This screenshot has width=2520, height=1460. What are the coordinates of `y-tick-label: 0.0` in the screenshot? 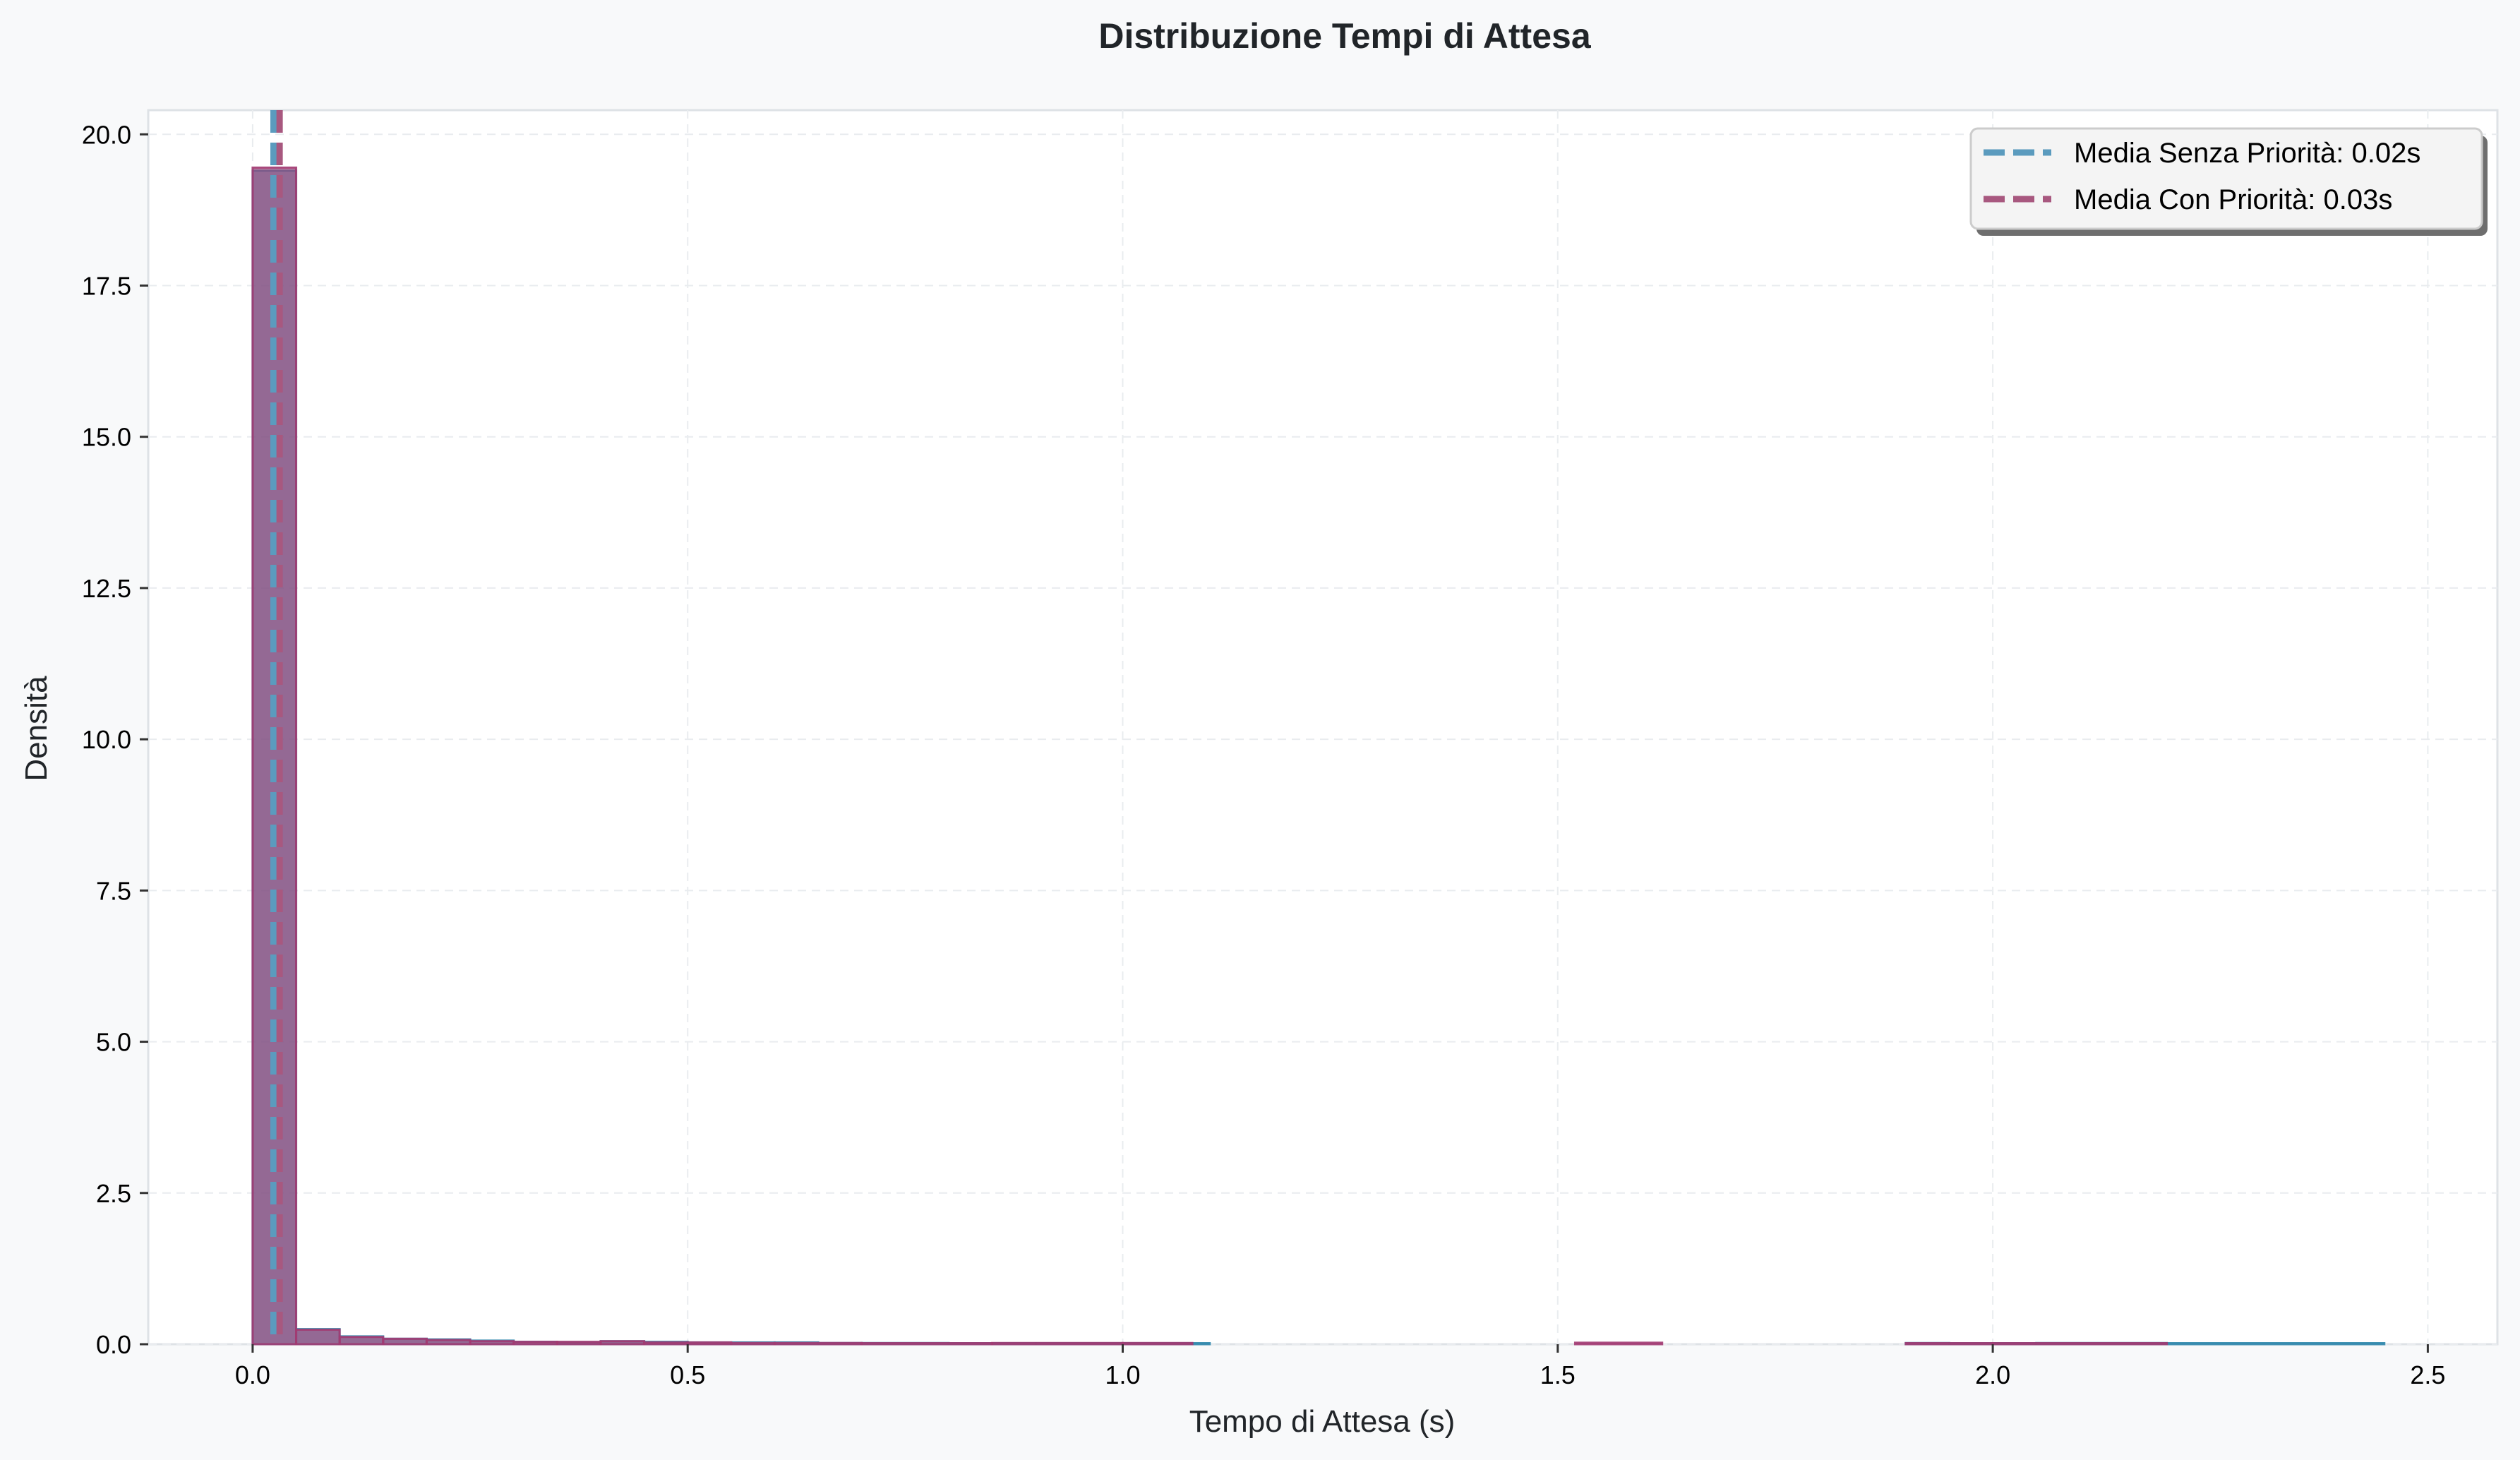 It's located at (114, 1344).